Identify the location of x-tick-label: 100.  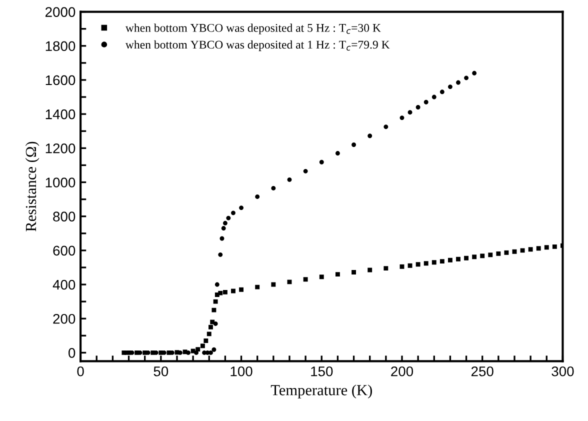
(241, 371).